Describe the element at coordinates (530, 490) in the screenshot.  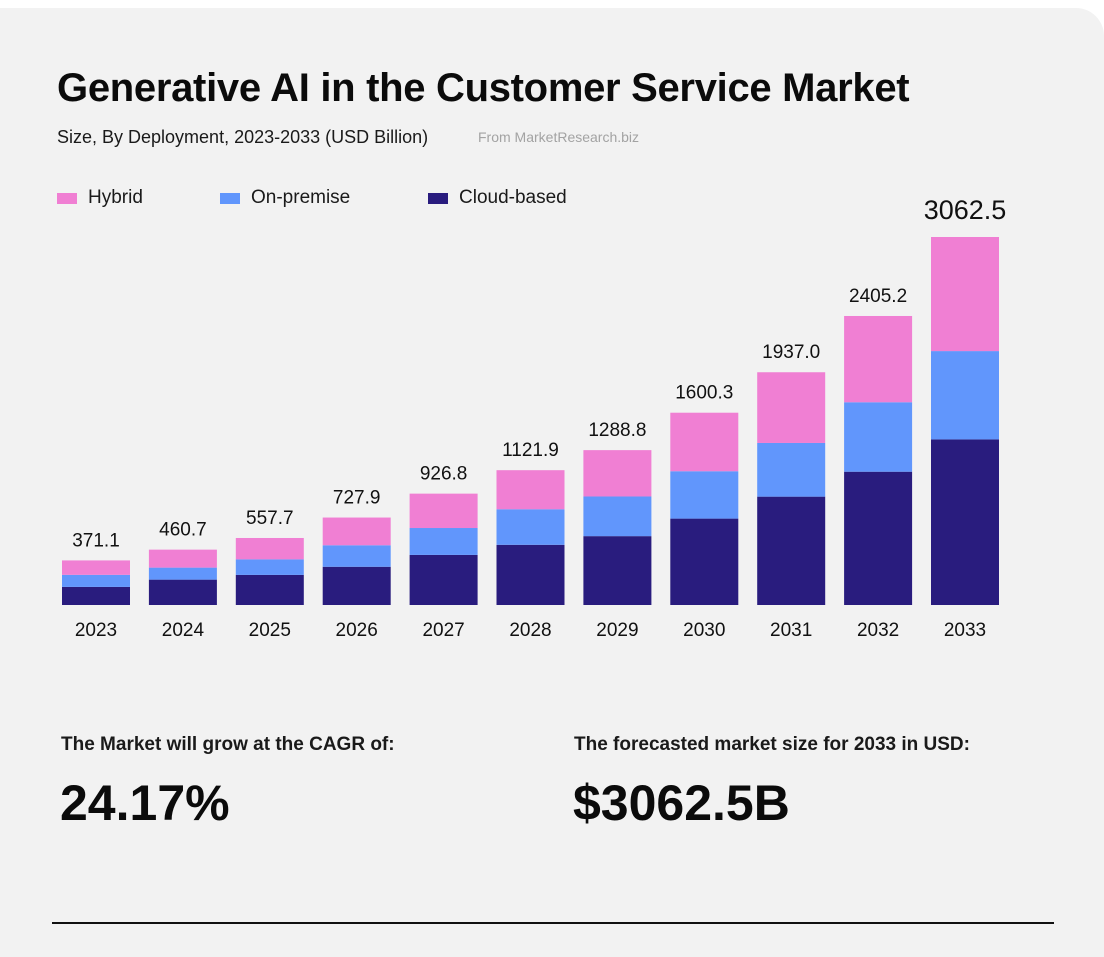
I see `bar-hybrid-2028` at that location.